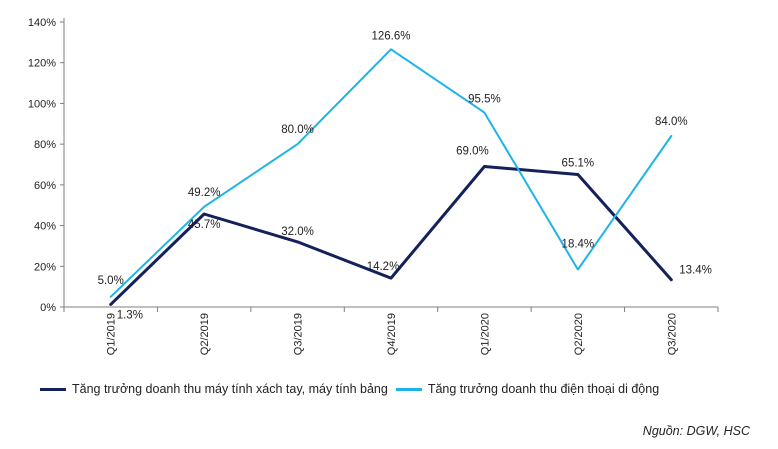  I want to click on y-tick-label: 100%, so click(42, 104).